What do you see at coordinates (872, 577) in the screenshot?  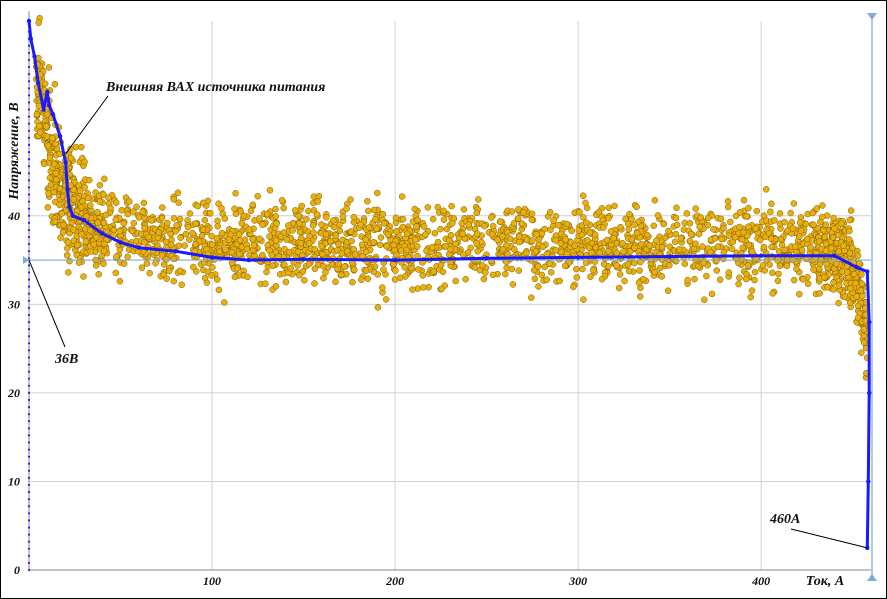 I see `reference-marker-bottom` at bounding box center [872, 577].